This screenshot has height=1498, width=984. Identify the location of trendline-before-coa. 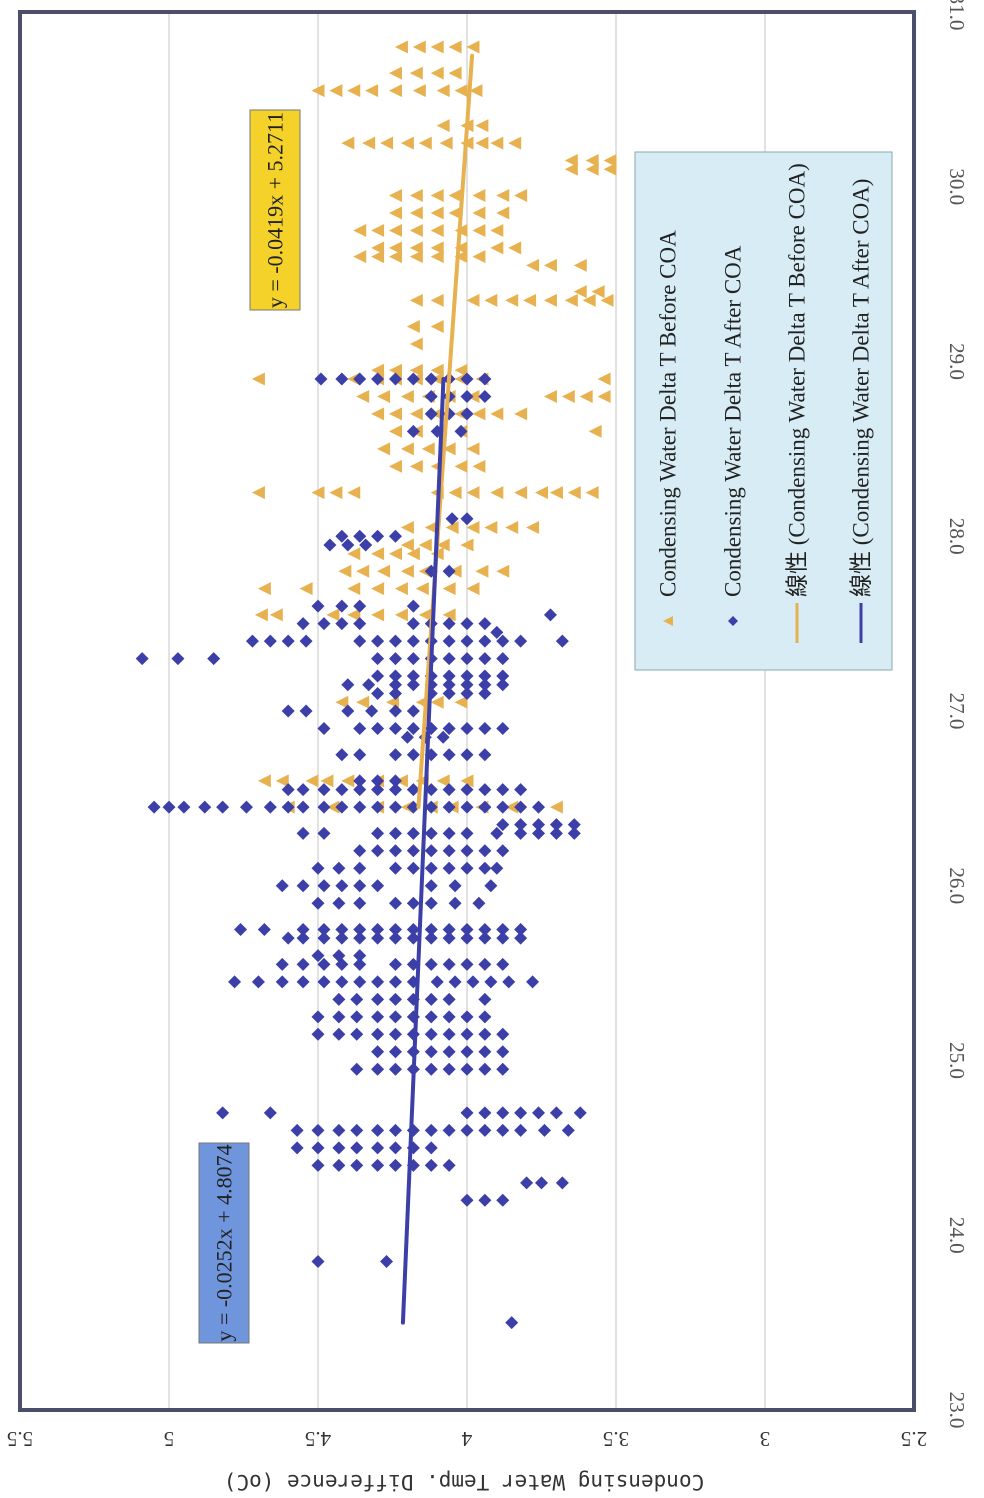
(445, 431).